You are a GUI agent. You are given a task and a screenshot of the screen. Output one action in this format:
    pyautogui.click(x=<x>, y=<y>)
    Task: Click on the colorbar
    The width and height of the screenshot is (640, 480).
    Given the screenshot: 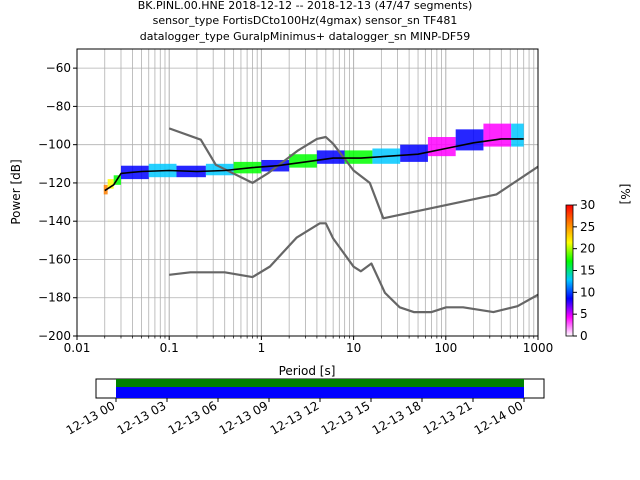 What is the action you would take?
    pyautogui.click(x=569, y=270)
    